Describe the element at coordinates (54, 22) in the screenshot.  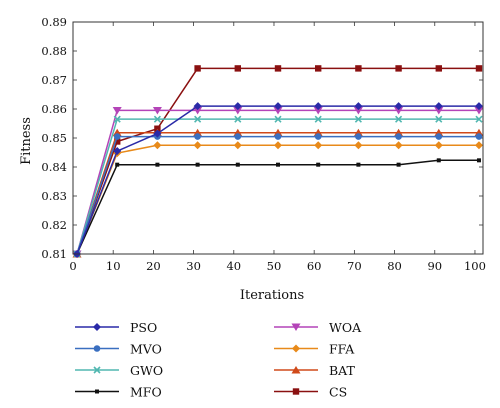
I see `y-tick-label: 0.89` at that location.